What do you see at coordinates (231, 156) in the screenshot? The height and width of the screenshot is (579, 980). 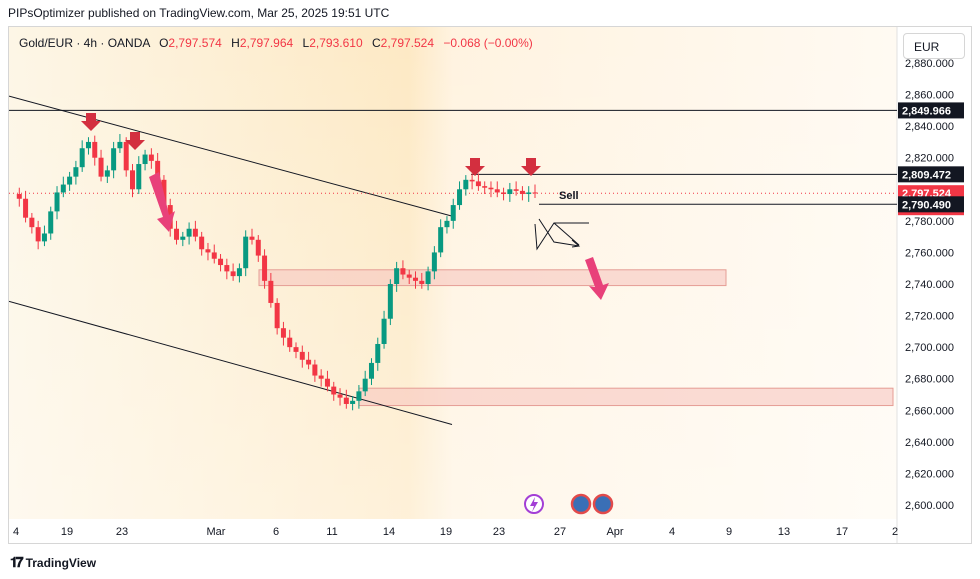 I see `channel-upper-line` at bounding box center [231, 156].